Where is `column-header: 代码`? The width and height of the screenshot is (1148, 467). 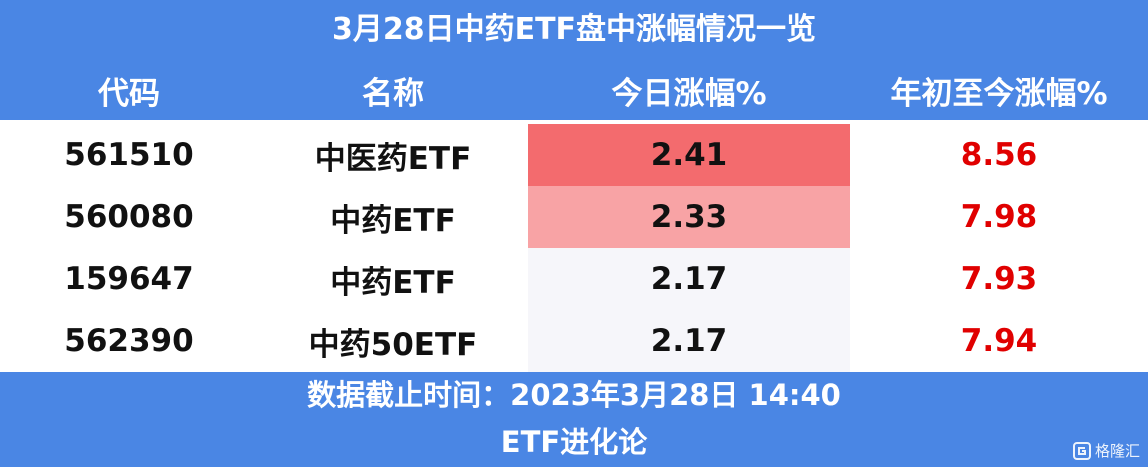
column-header: 代码 is located at coordinates (129, 93).